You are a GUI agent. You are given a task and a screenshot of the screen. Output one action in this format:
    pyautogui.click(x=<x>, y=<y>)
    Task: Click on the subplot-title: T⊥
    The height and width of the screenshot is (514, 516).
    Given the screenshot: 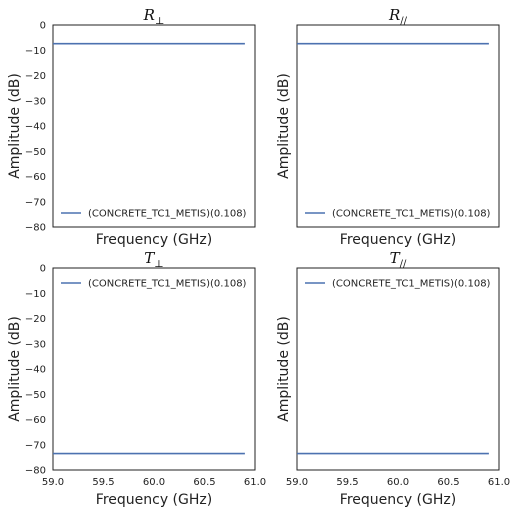 What is the action you would take?
    pyautogui.click(x=153, y=259)
    